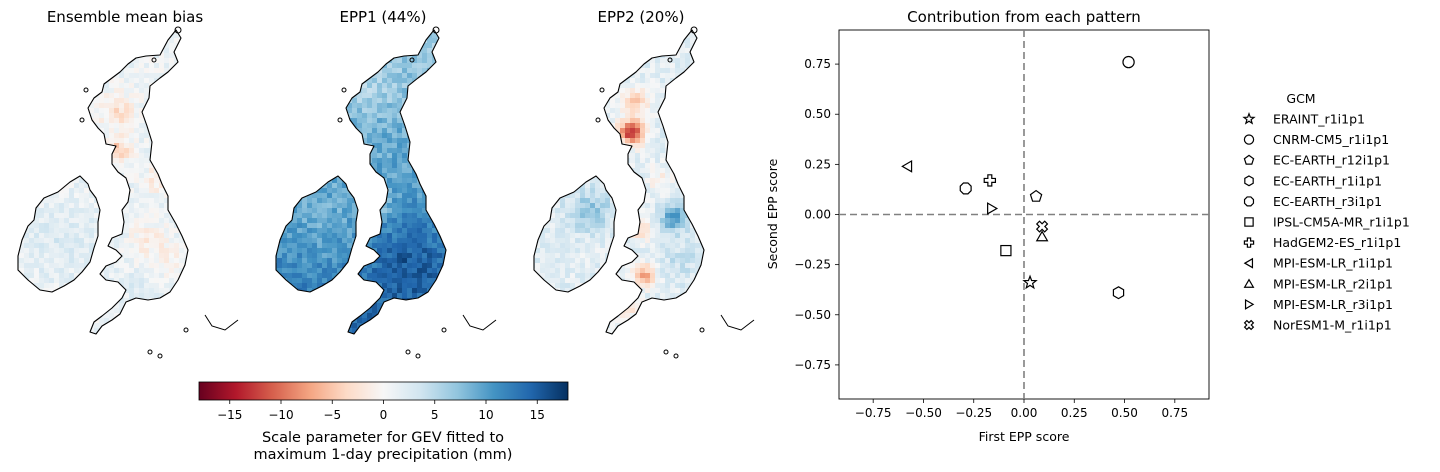 This screenshot has height=472, width=1440. What do you see at coordinates (386, 183) in the screenshot?
I see `map-panel-epp1: EPP1 (44%)` at bounding box center [386, 183].